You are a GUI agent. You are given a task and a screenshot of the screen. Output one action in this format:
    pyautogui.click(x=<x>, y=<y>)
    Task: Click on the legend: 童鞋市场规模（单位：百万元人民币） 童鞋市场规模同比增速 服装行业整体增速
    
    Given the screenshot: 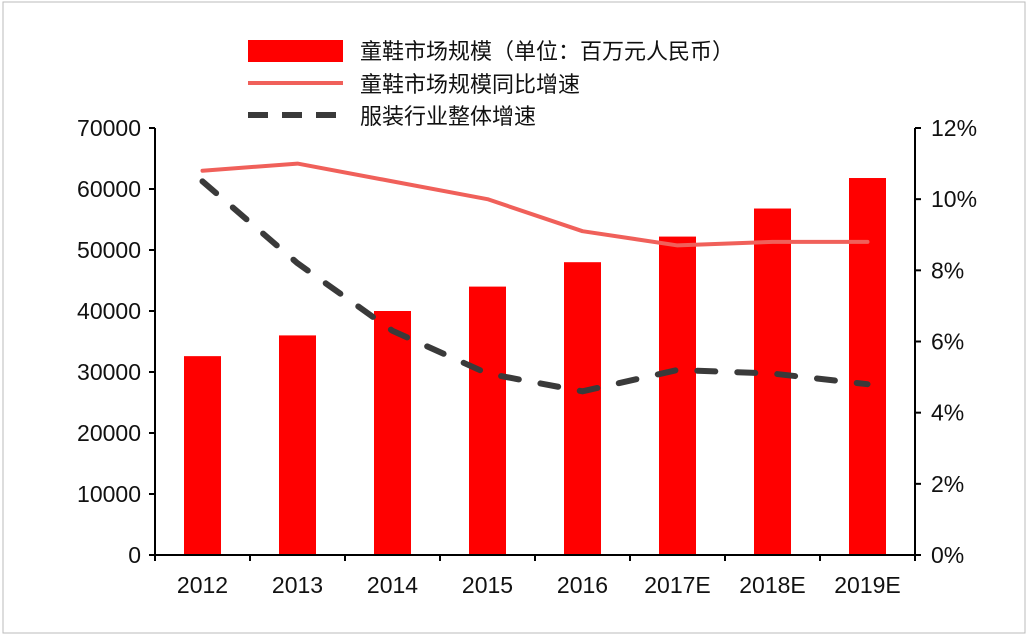 What is the action you would take?
    pyautogui.click(x=491, y=85)
    